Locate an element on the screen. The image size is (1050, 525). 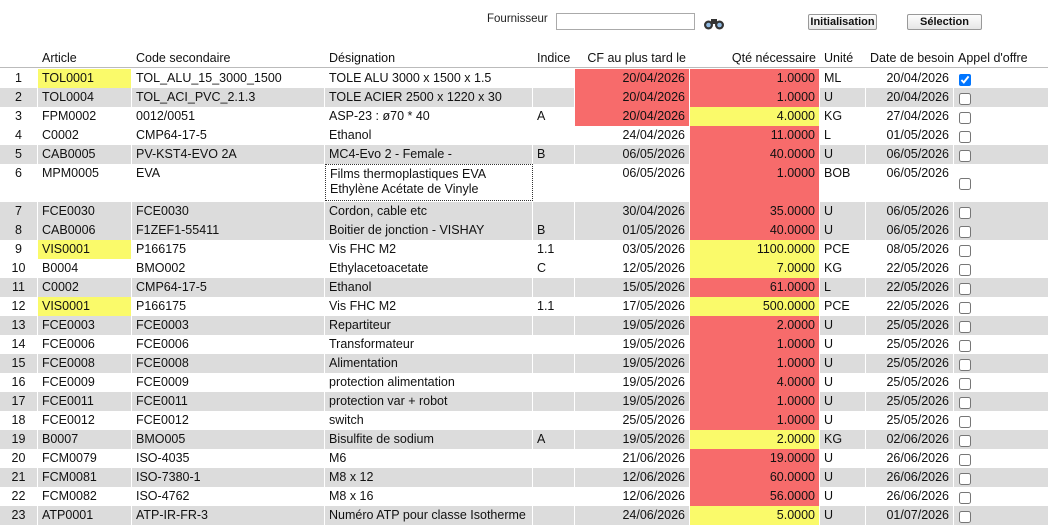
article-cell: FCM0082 is located at coordinates (85, 496).